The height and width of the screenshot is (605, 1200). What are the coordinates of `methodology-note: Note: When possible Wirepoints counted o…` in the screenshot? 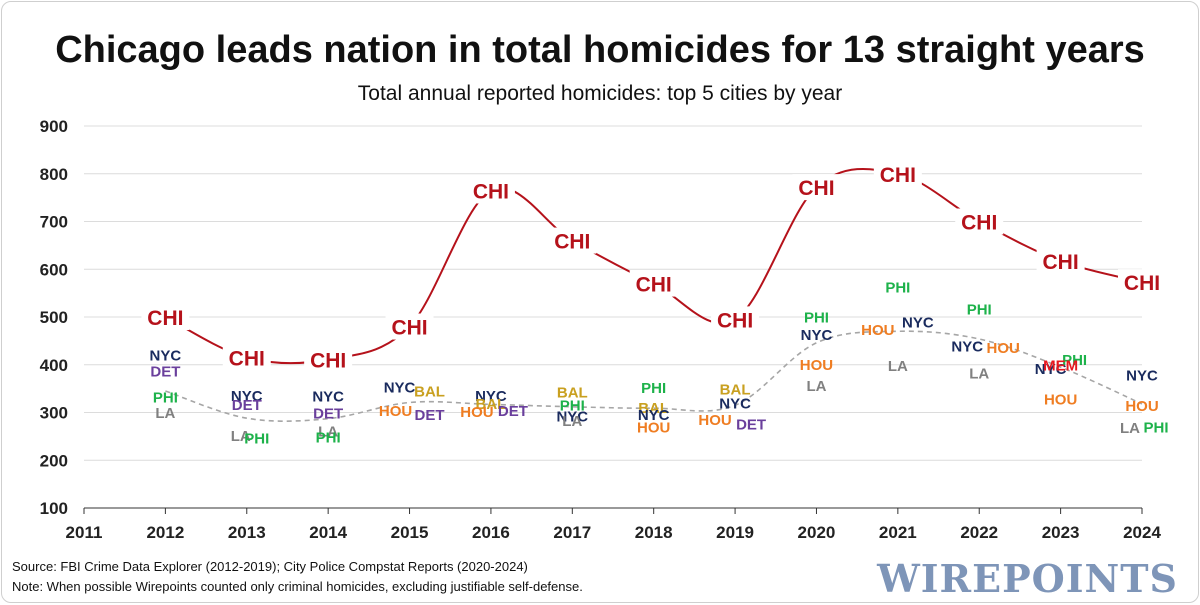 It's located at (297, 586).